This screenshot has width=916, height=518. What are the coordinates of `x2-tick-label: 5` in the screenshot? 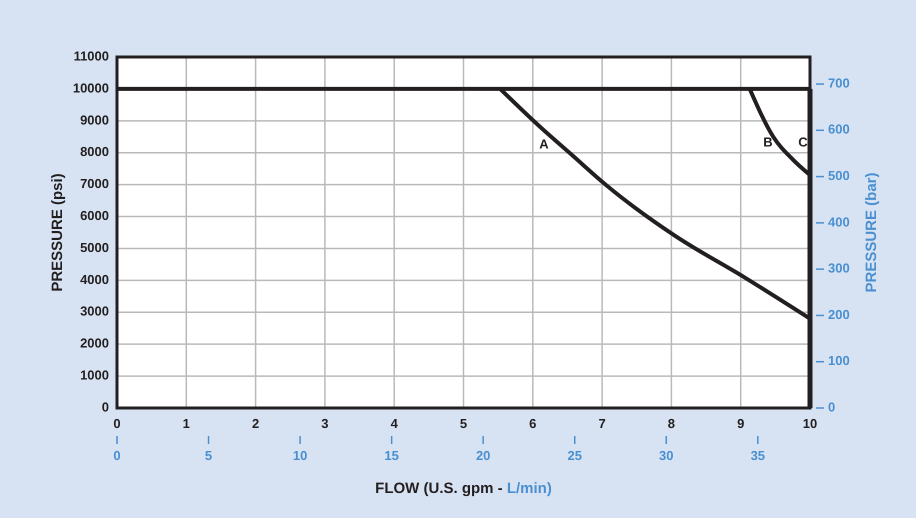 It's located at (208, 455).